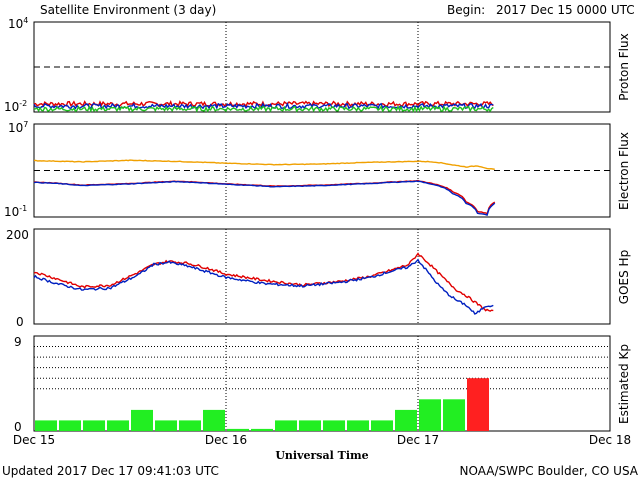 The image size is (640, 480). I want to click on kp-ytick-bottom: 0, so click(18, 427).